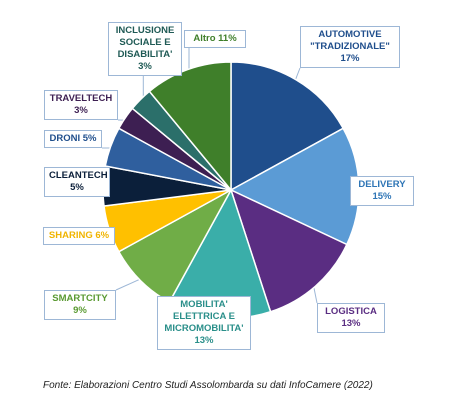 The width and height of the screenshot is (451, 411). What do you see at coordinates (351, 311) in the screenshot?
I see `slice-label-line: LOGISTICA` at bounding box center [351, 311].